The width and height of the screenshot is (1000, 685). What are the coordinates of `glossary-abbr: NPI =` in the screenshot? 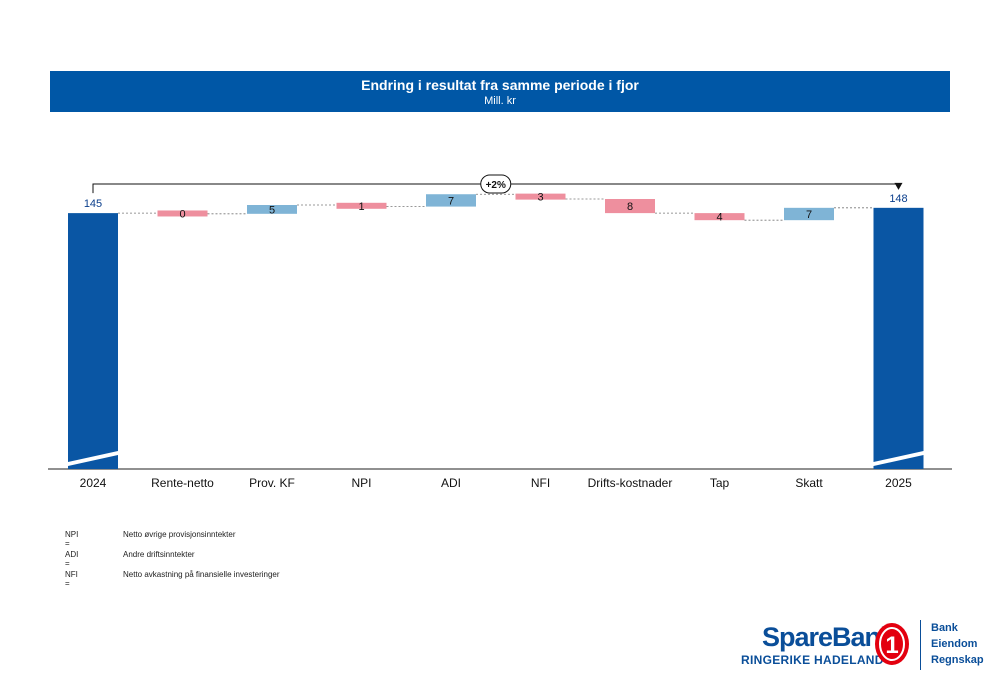 It's located at (72, 539).